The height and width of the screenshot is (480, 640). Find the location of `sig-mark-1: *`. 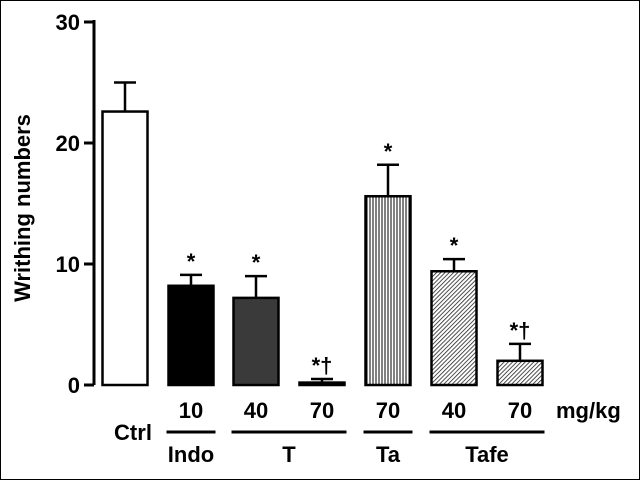

sig-mark-1: * is located at coordinates (191, 261).